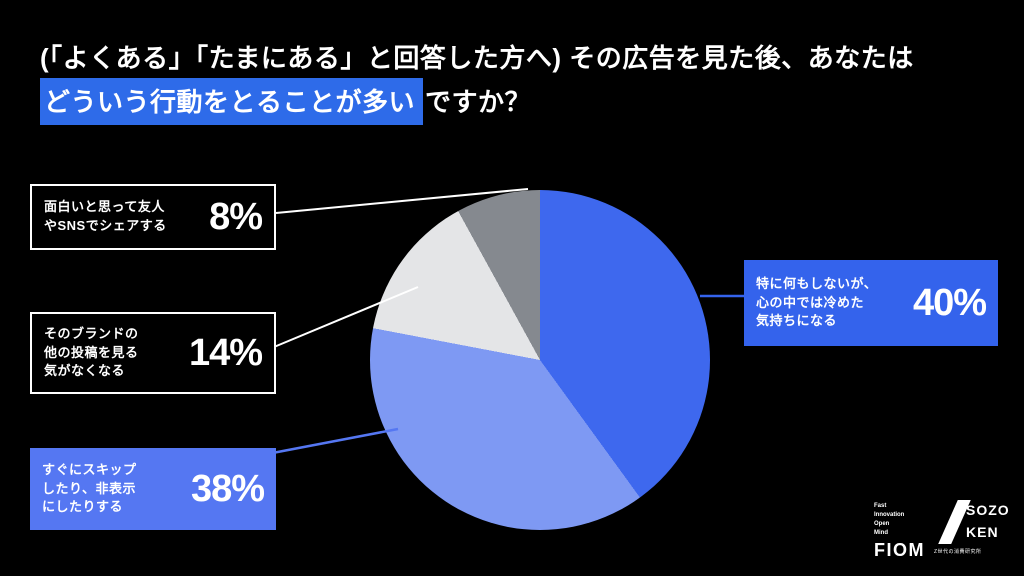 Image resolution: width=1024 pixels, height=576 pixels. I want to click on callout-cold-40: 特に何もしないが、 心の中では冷めた 気持ちになる 40%, so click(871, 303).